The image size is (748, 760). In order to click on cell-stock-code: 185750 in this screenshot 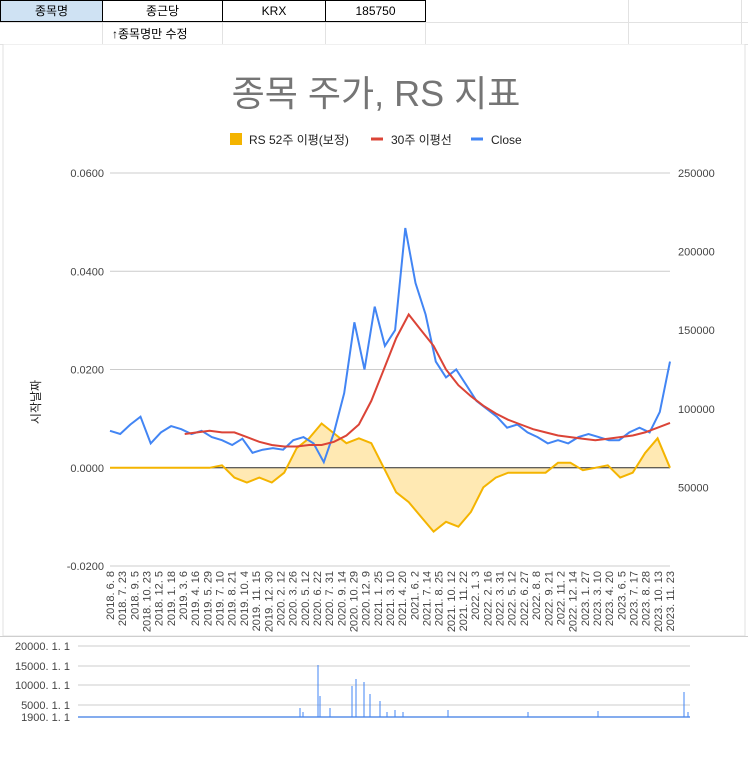, I will do `click(375, 11)`.